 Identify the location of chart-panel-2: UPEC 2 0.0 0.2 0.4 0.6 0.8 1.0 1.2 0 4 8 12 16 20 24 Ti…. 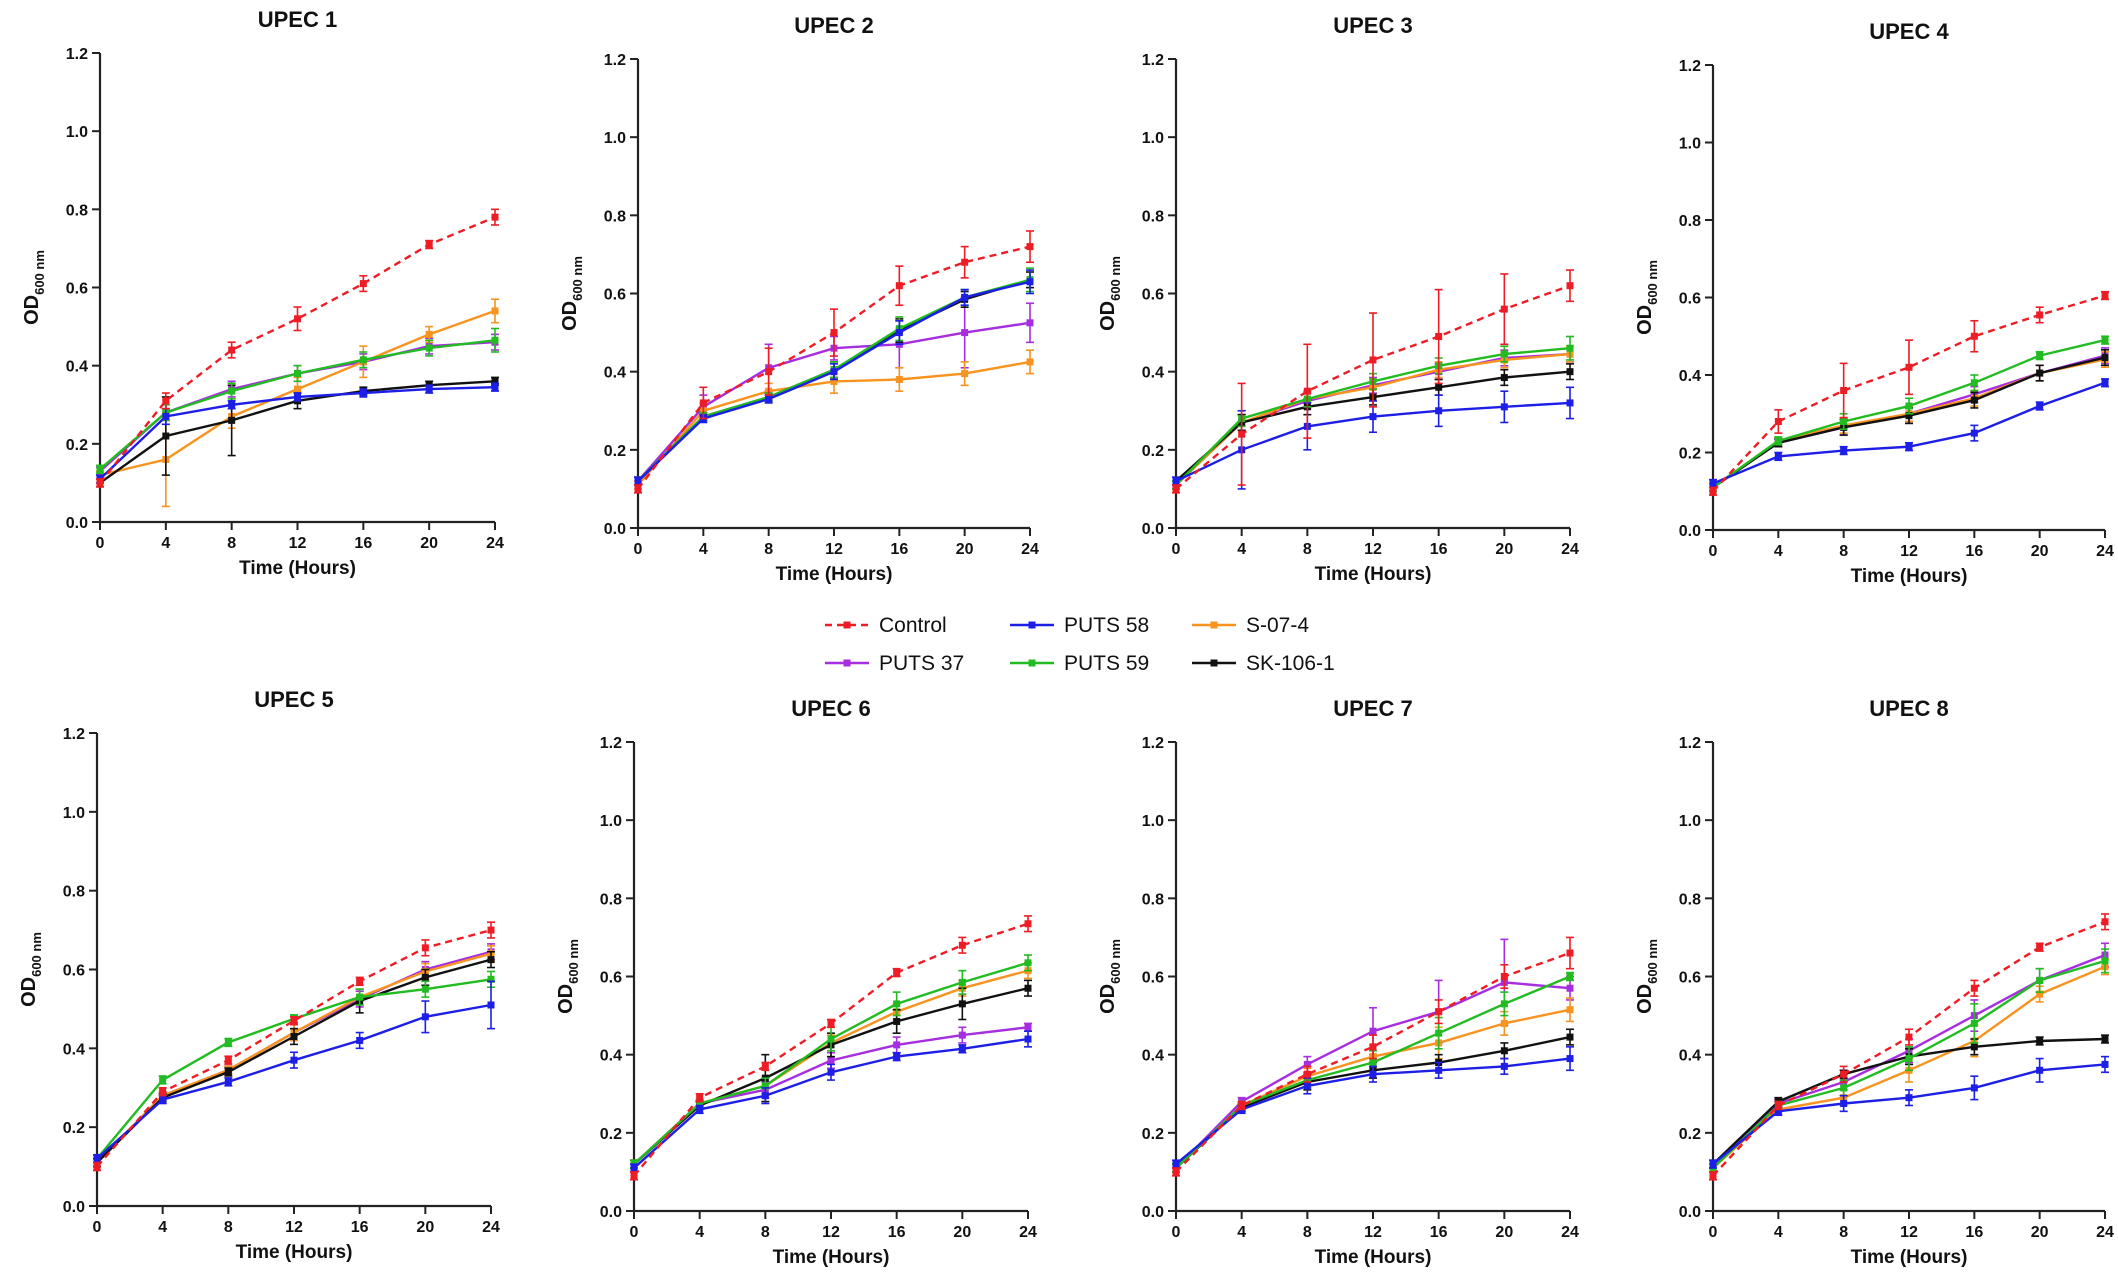
(799, 299).